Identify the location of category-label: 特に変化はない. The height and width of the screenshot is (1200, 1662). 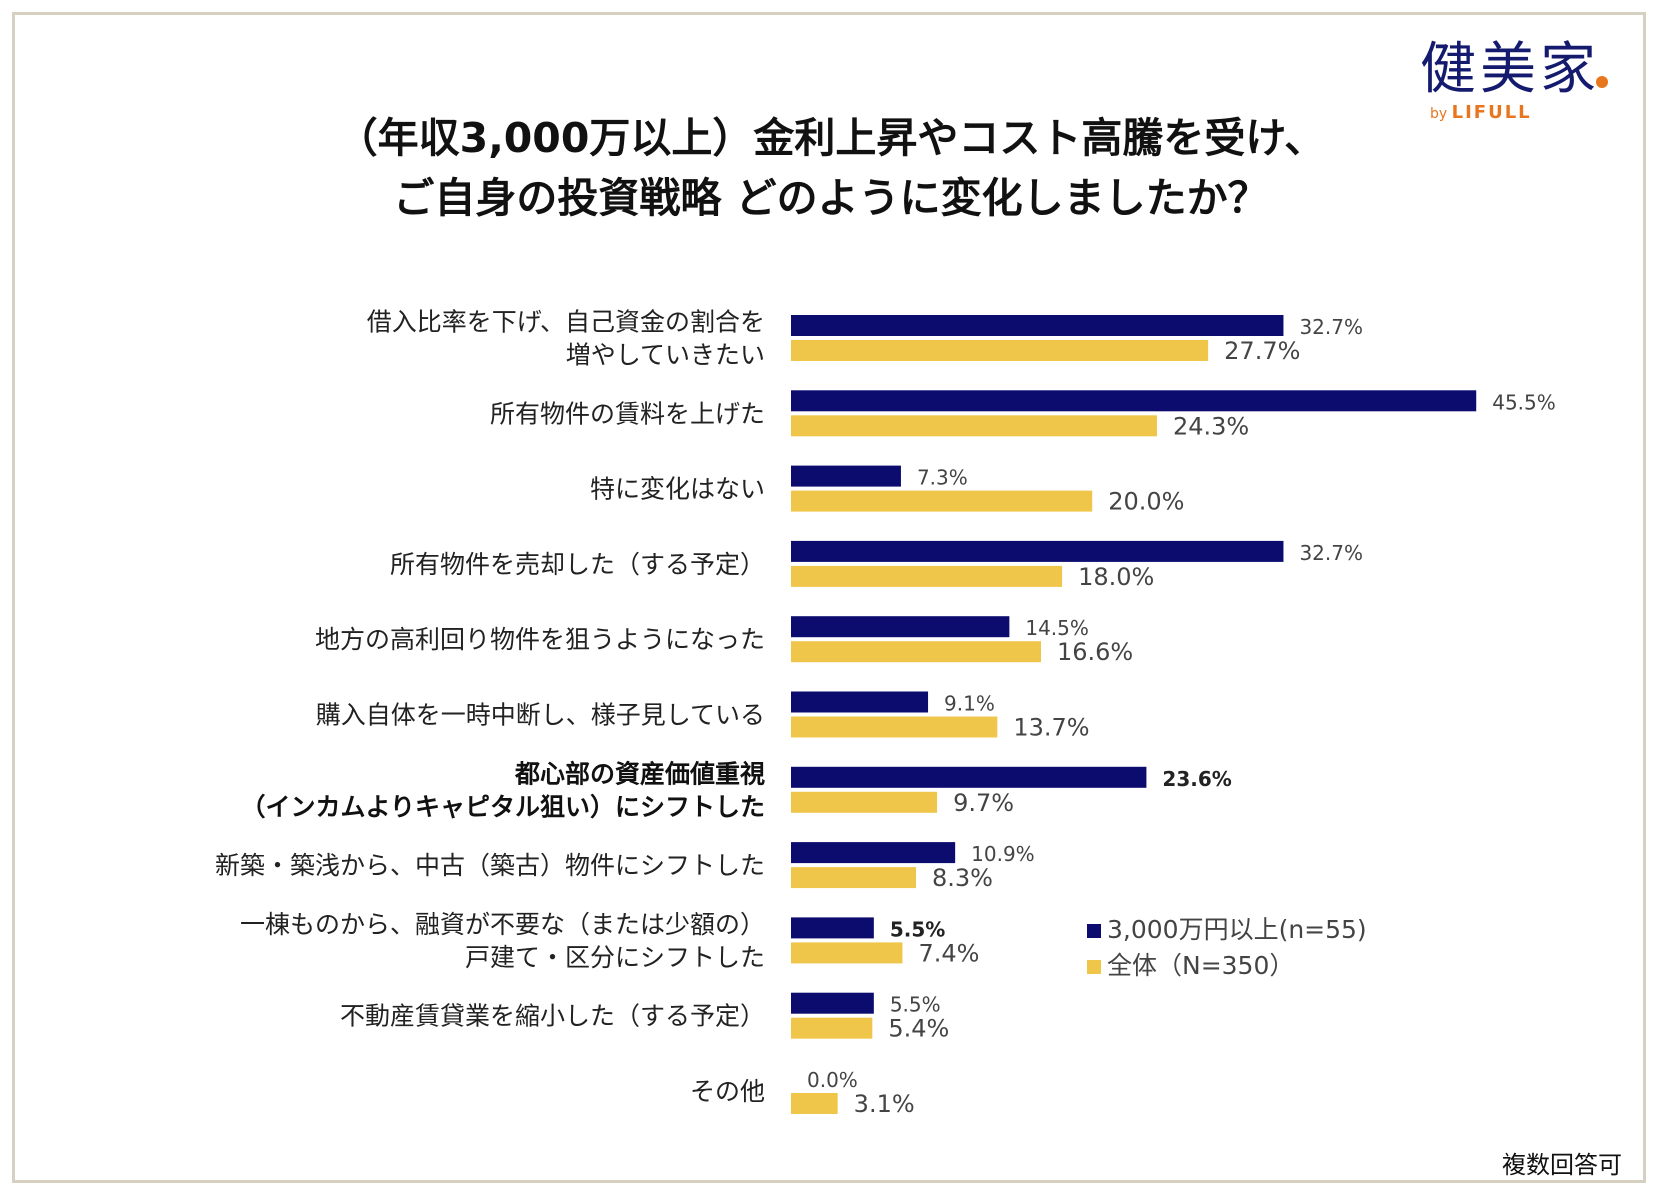
(677, 489).